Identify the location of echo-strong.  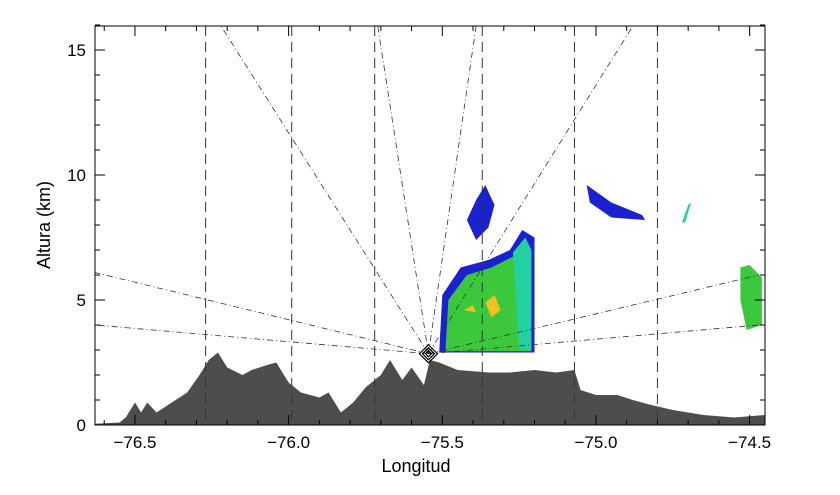
(751, 297).